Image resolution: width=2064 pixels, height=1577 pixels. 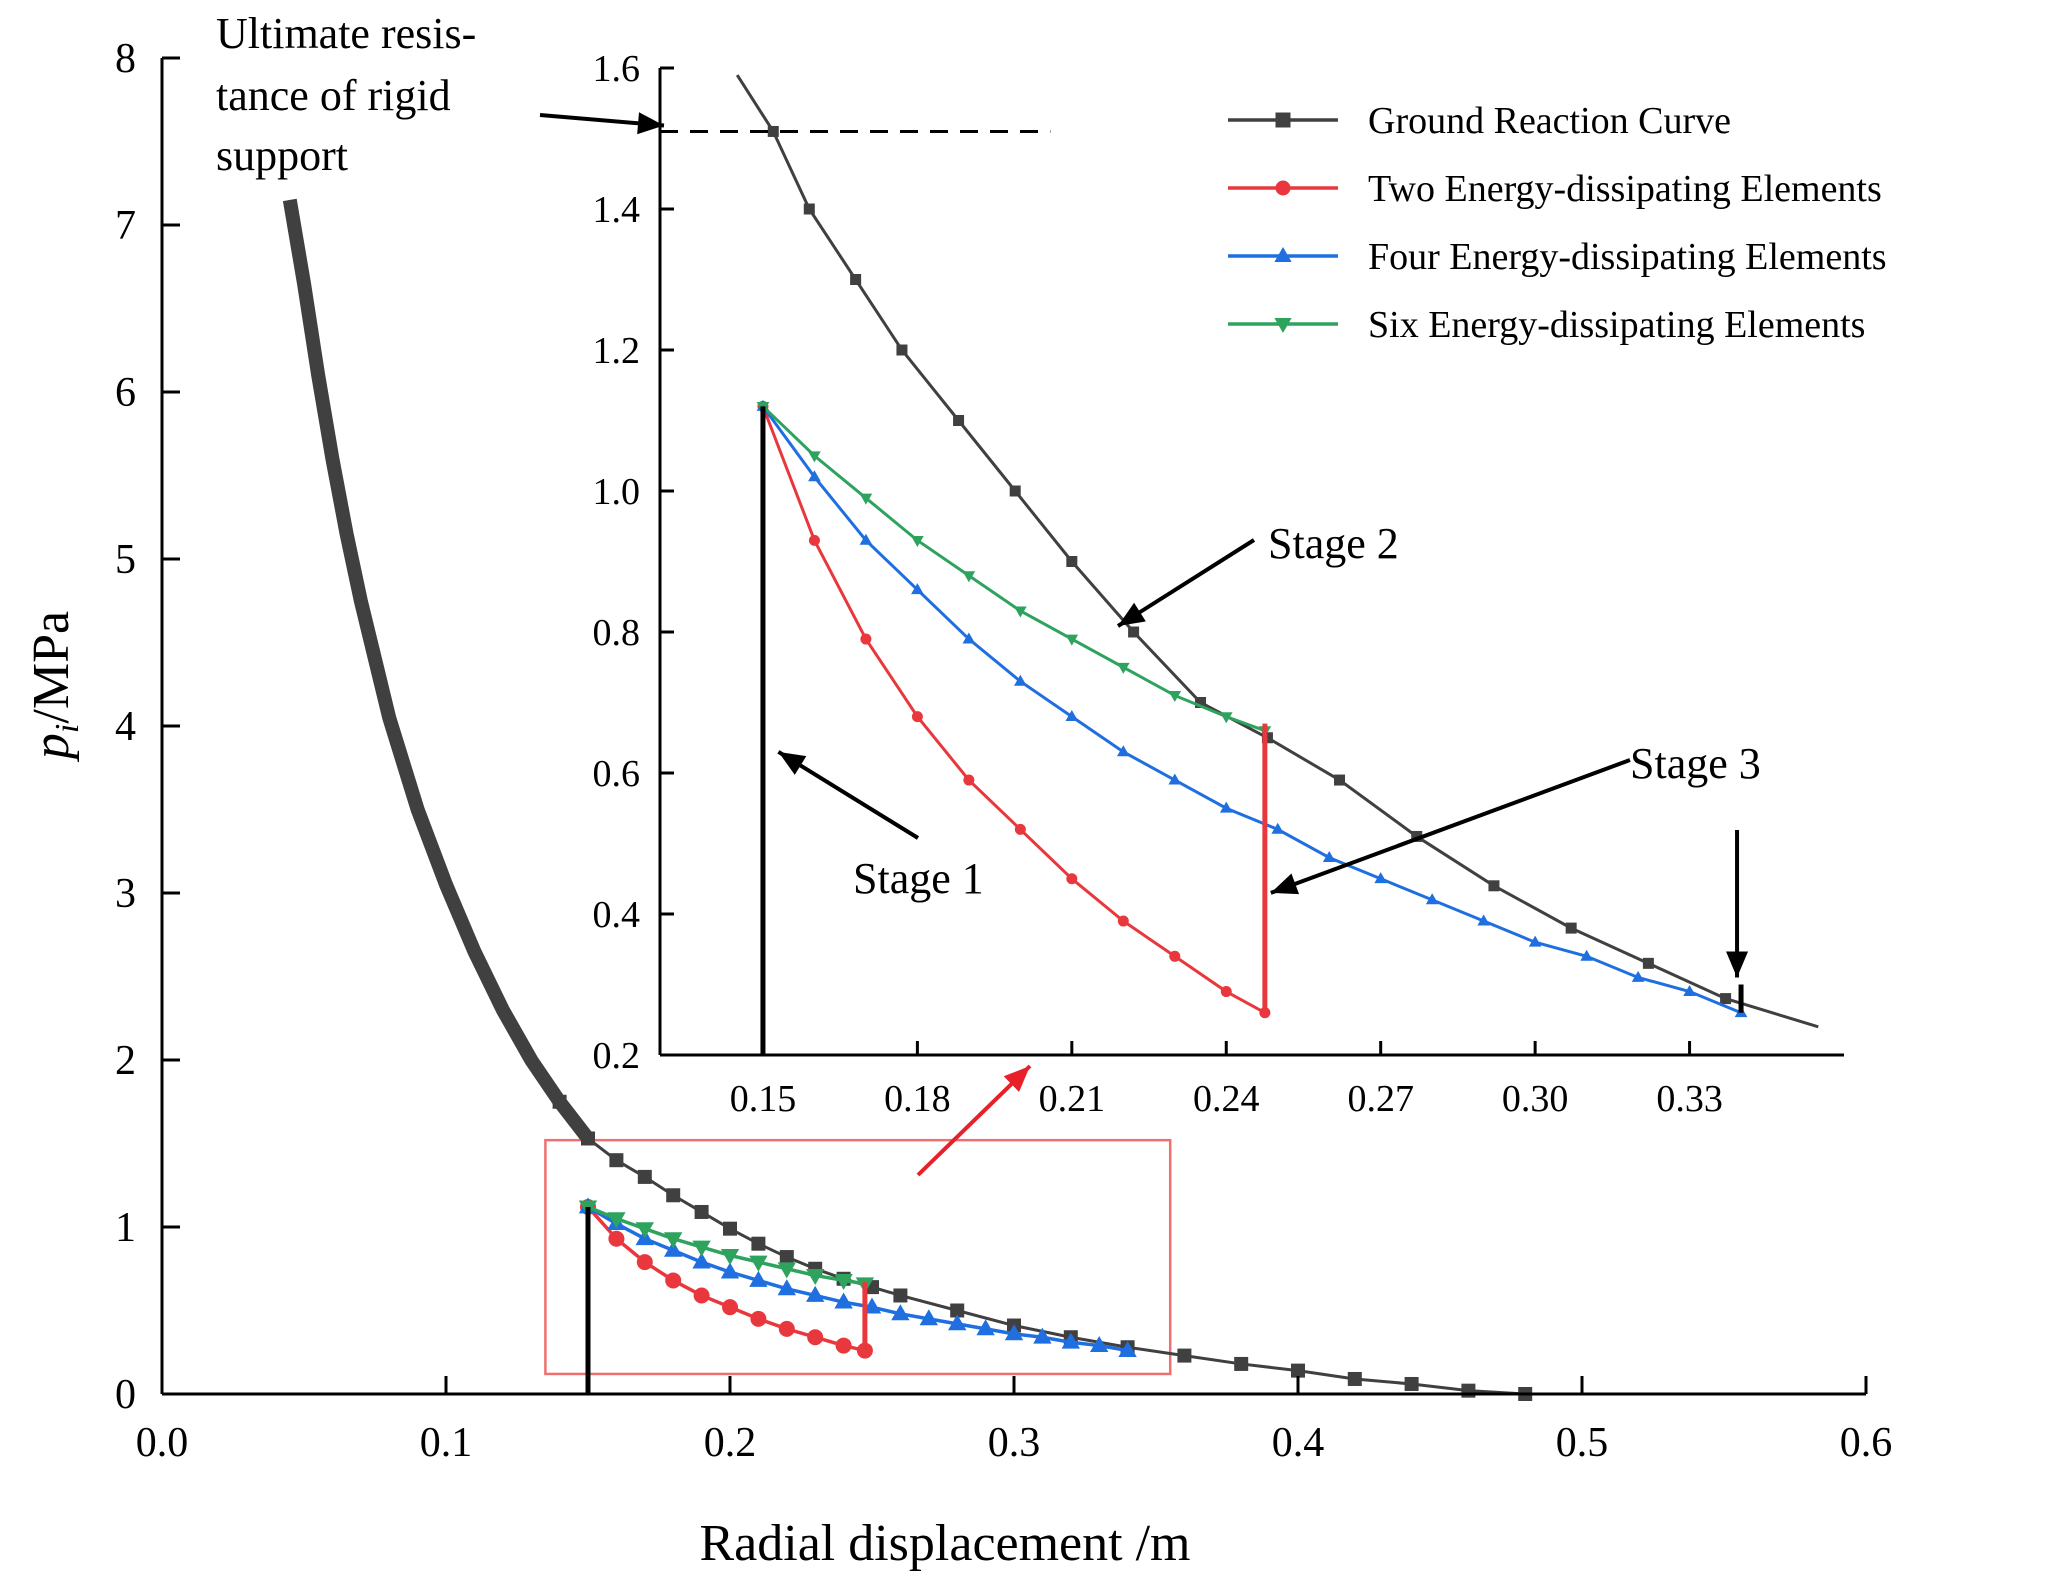 I want to click on y-axis-title-unit: /MPa, so click(x=51, y=667).